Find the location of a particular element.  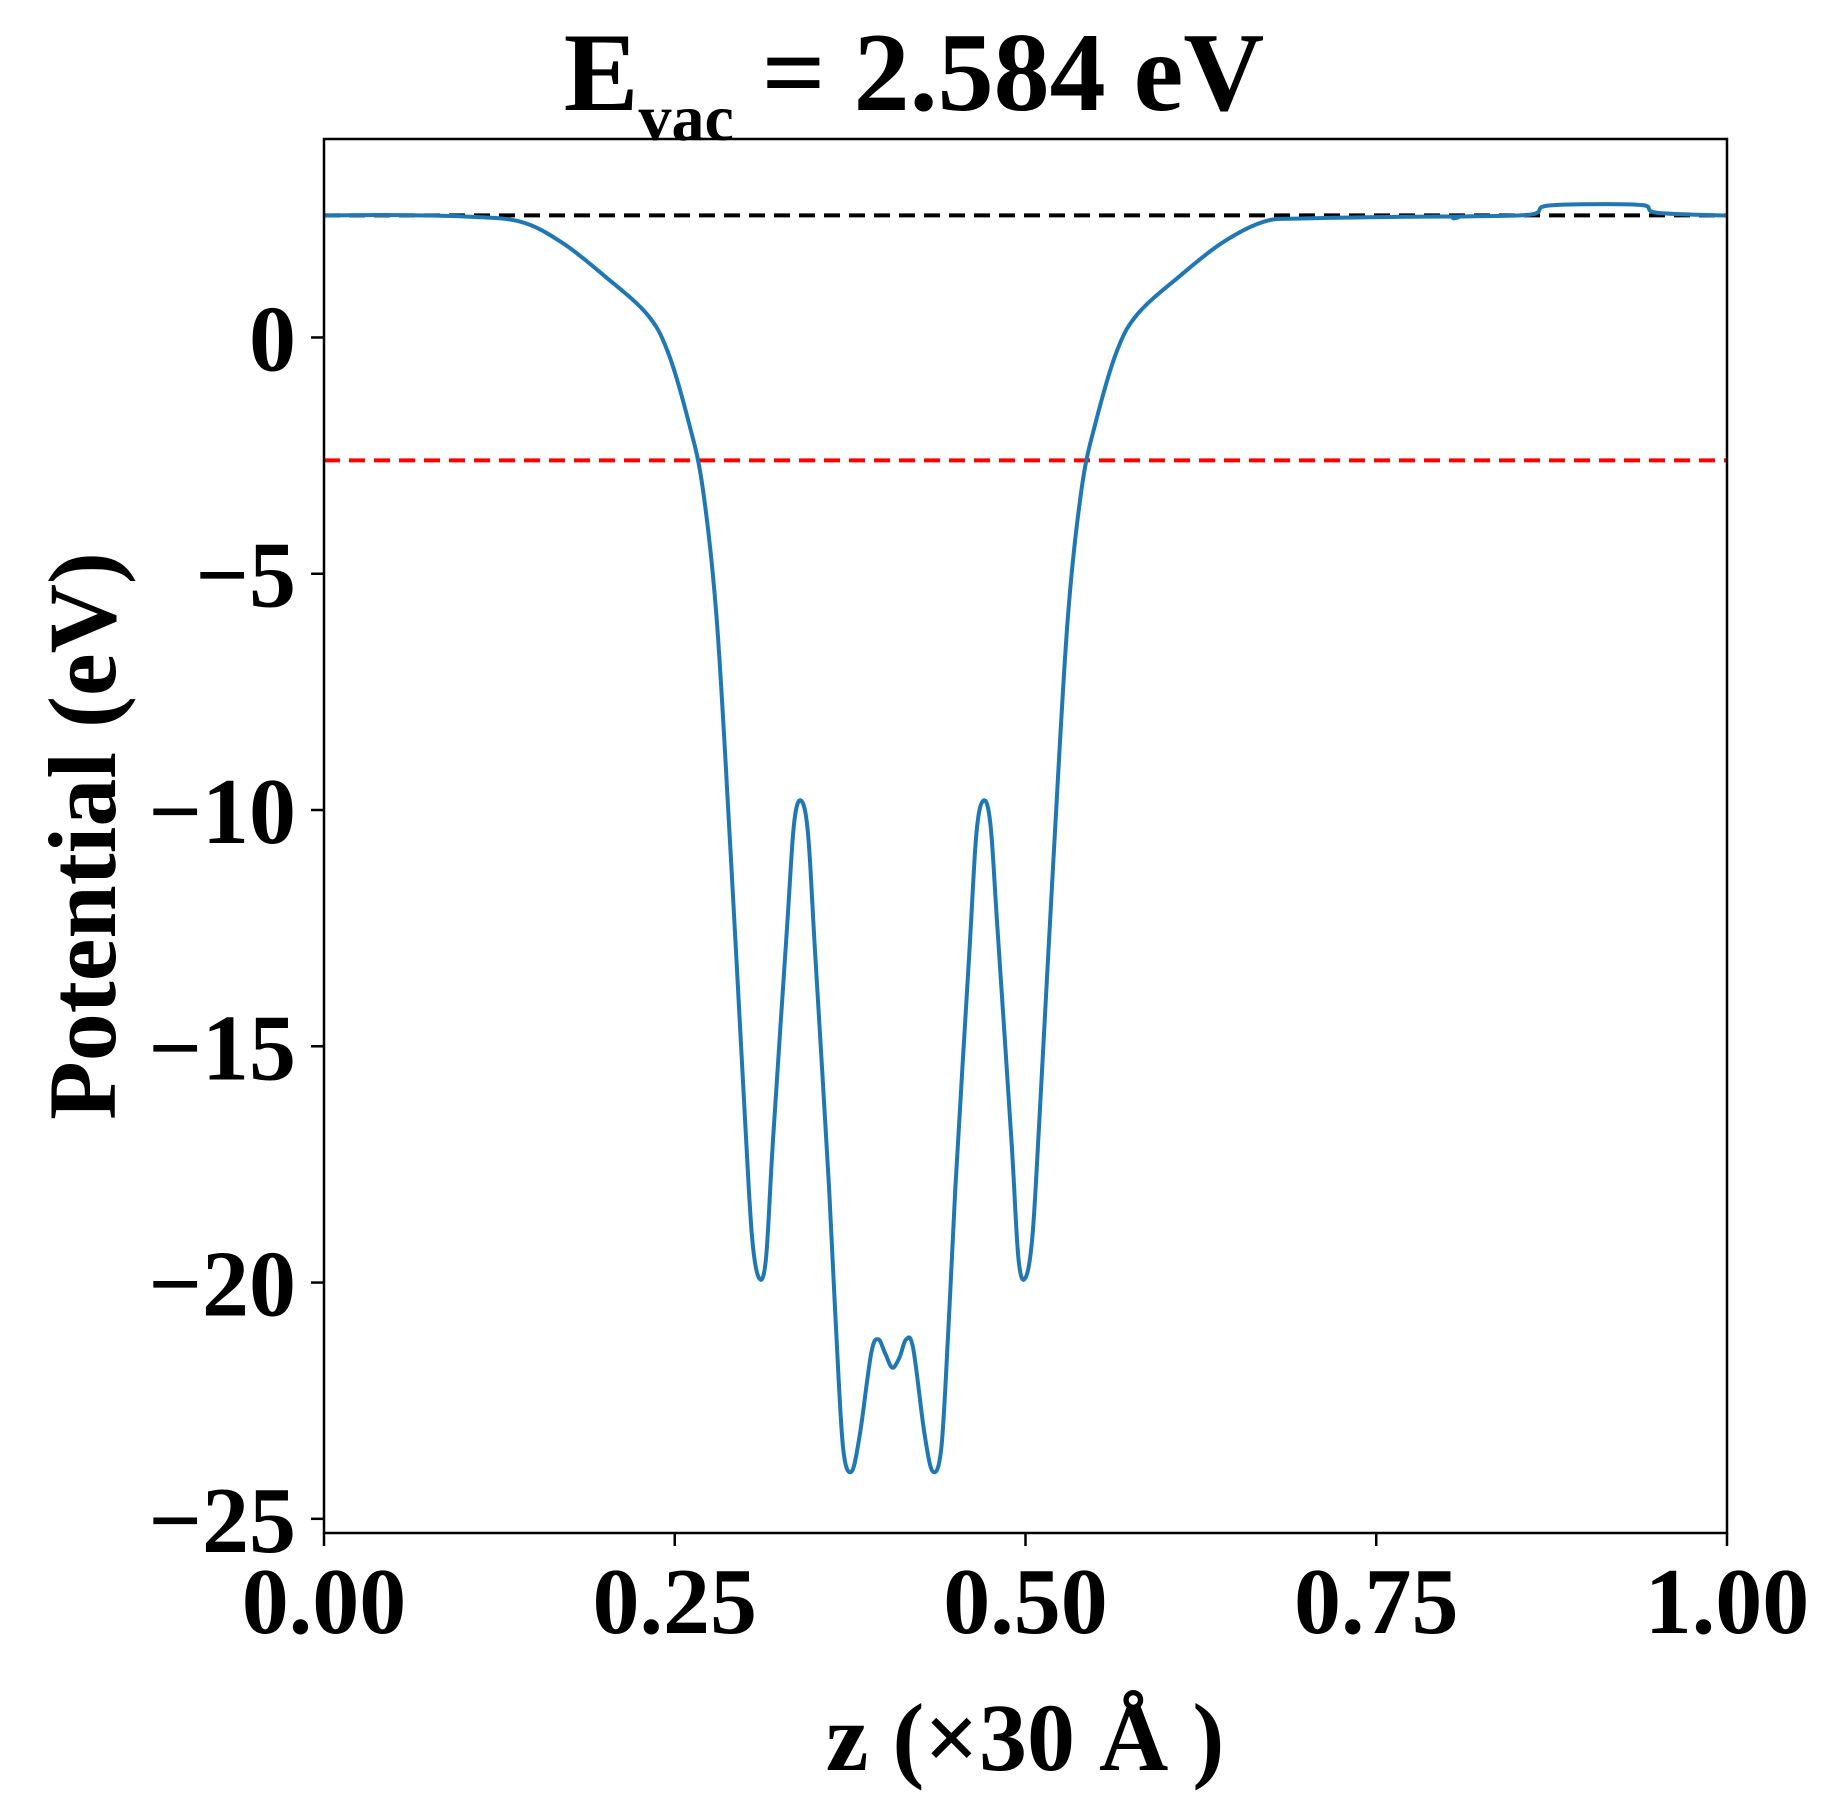

x-tick-label-3: 0.75 is located at coordinates (1376, 1602).